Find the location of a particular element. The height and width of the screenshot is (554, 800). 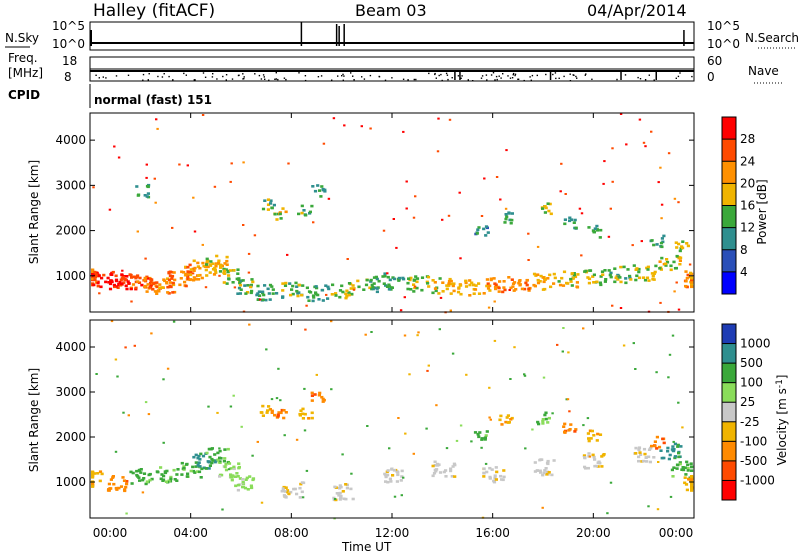

colorbar-tick-label: -500 is located at coordinates (753, 461).